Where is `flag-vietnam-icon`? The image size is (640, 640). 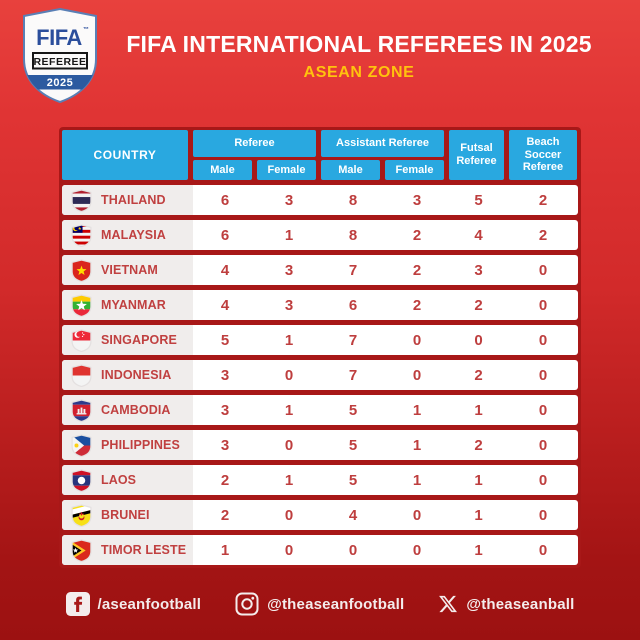 flag-vietnam-icon is located at coordinates (81, 270).